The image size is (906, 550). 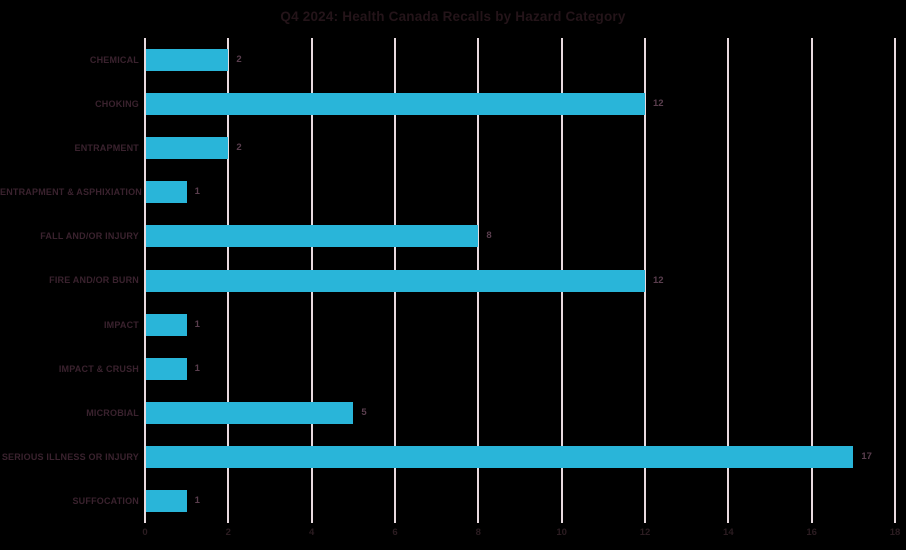 What do you see at coordinates (106, 148) in the screenshot?
I see `category-label: ENTRAPMENT` at bounding box center [106, 148].